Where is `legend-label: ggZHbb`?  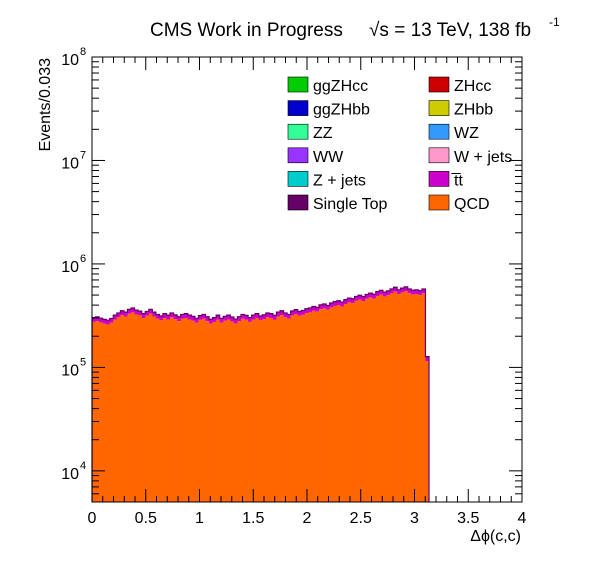 legend-label: ggZHbb is located at coordinates (341, 110).